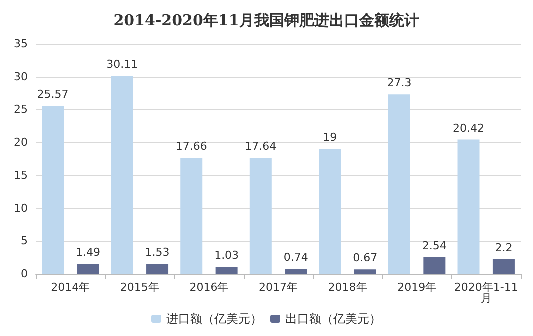  I want to click on data-label: 0.74, so click(296, 257).